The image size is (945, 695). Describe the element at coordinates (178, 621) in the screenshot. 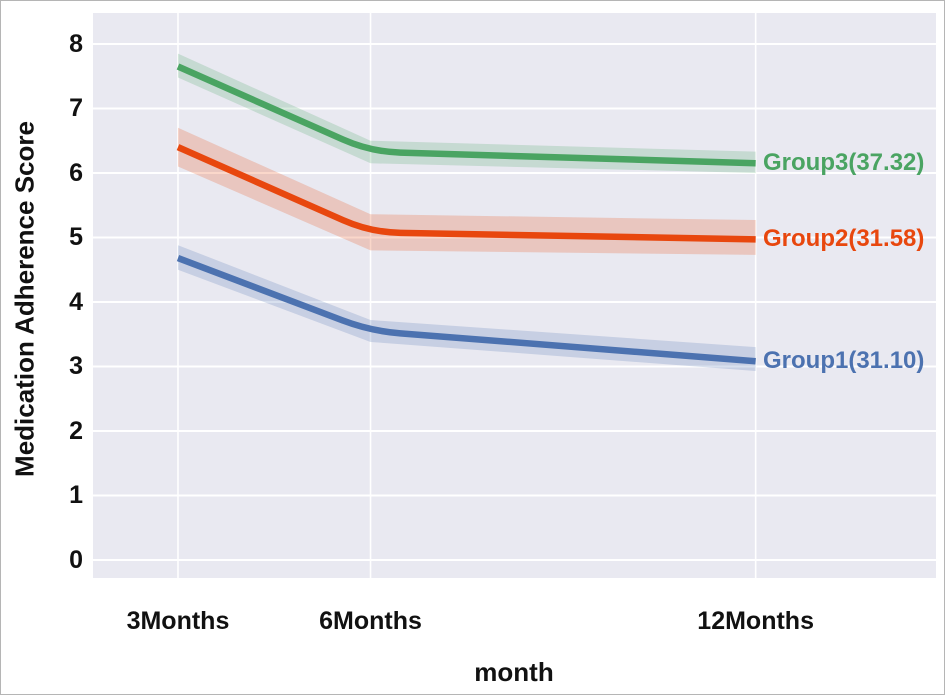

I see `x-tick-label: 3Months` at that location.